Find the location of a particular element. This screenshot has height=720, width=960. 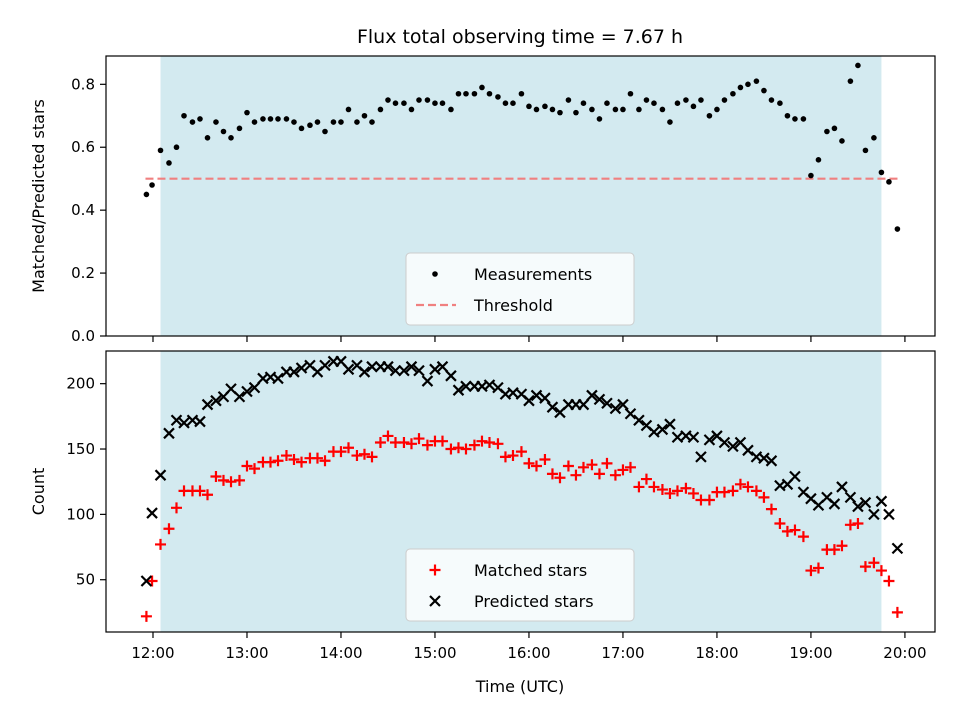

x-tick-label: 13:00 is located at coordinates (246, 653).